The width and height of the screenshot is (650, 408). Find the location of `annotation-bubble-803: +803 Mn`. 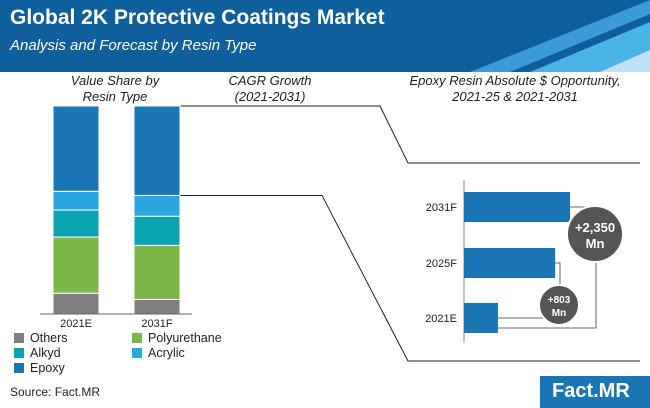

annotation-bubble-803: +803 Mn is located at coordinates (559, 305).